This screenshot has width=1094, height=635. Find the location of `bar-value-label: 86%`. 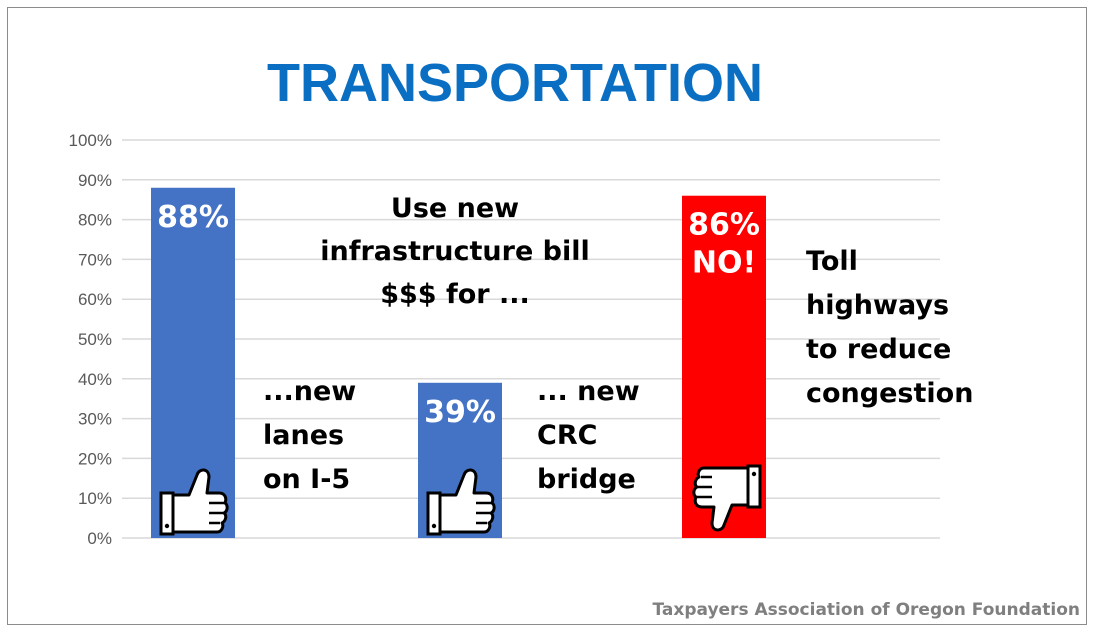

bar-value-label: 86% is located at coordinates (724, 225).